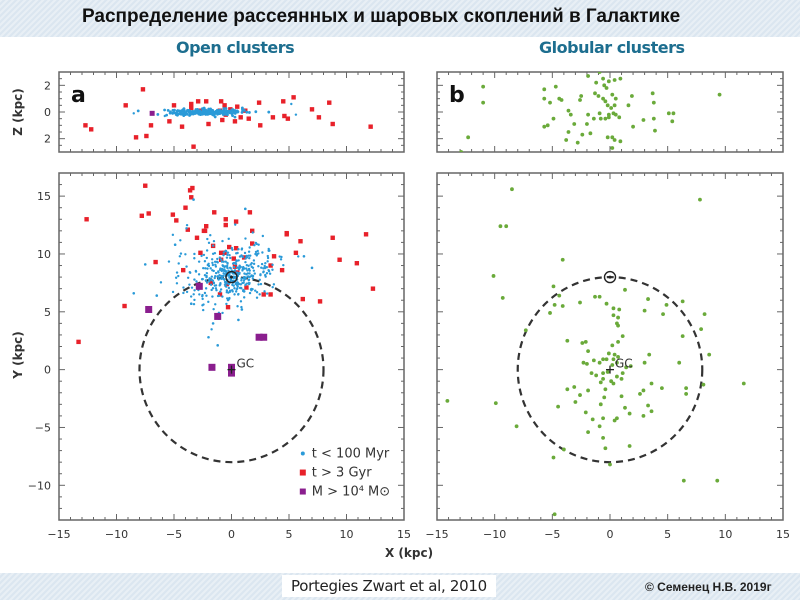 This screenshot has width=800, height=600. What do you see at coordinates (389, 586) in the screenshot?
I see `source-credit: Portegies Zwart et al, 2010` at bounding box center [389, 586].